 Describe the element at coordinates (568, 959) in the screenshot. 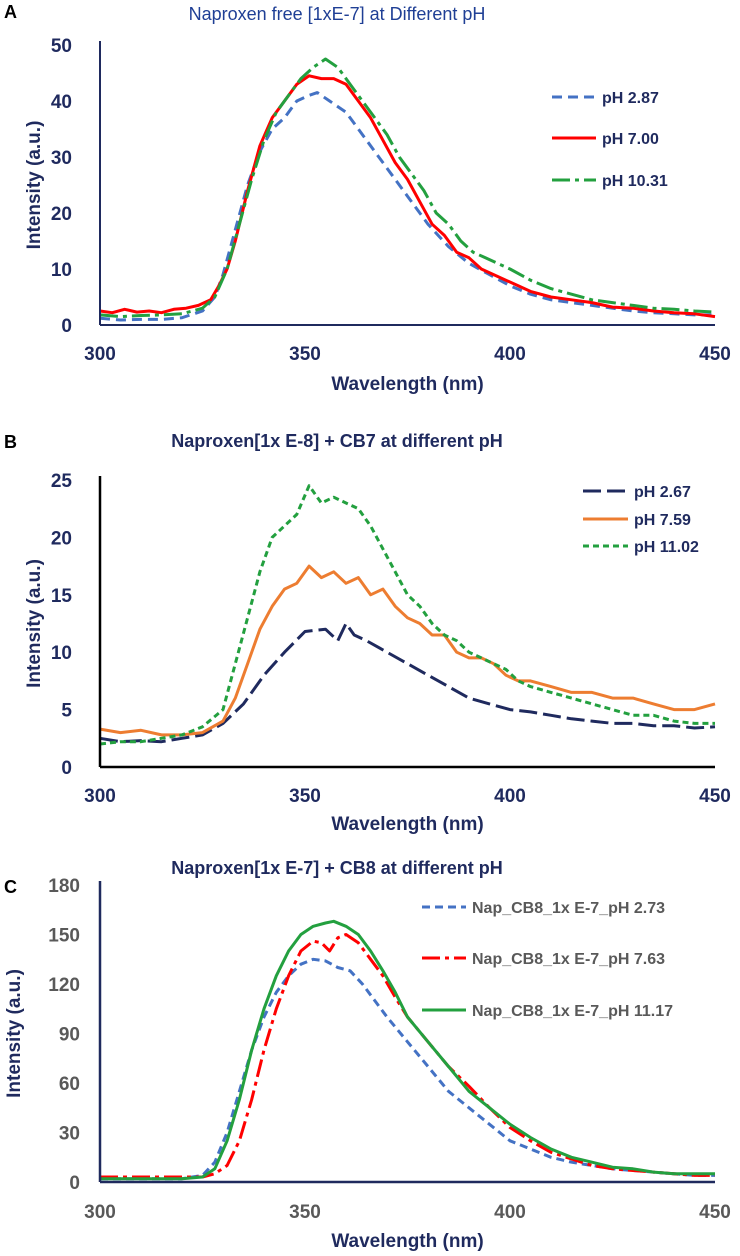

I see `legend-label-2: Nap_CB8_1x E-7_pH 7.63` at that location.